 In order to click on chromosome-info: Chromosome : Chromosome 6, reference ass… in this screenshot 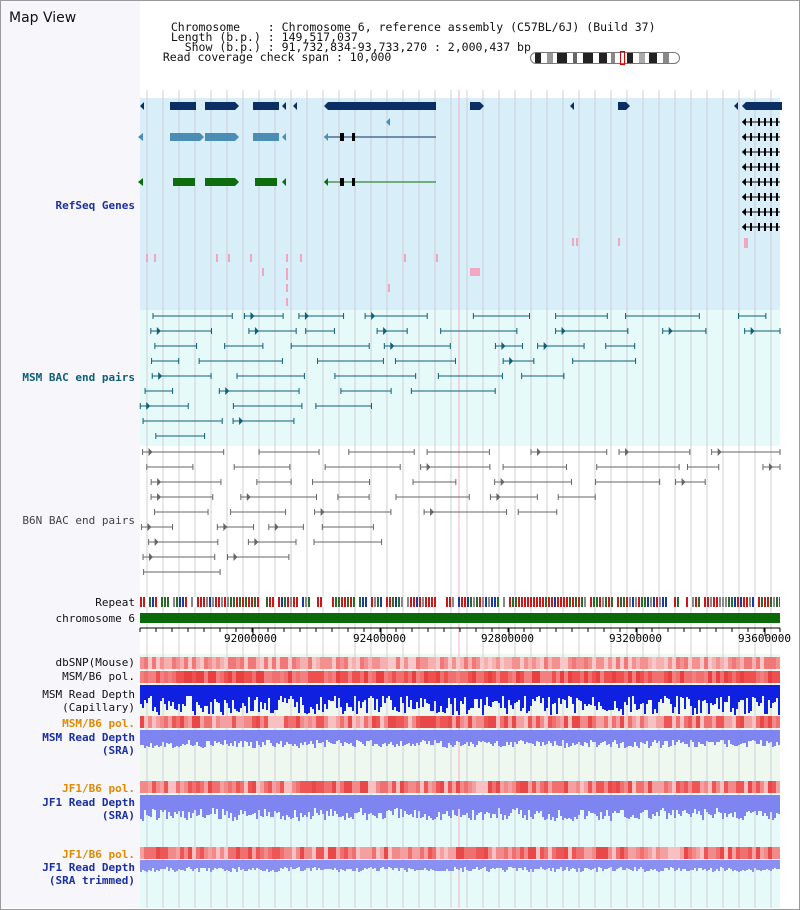, I will do `click(406, 23)`.